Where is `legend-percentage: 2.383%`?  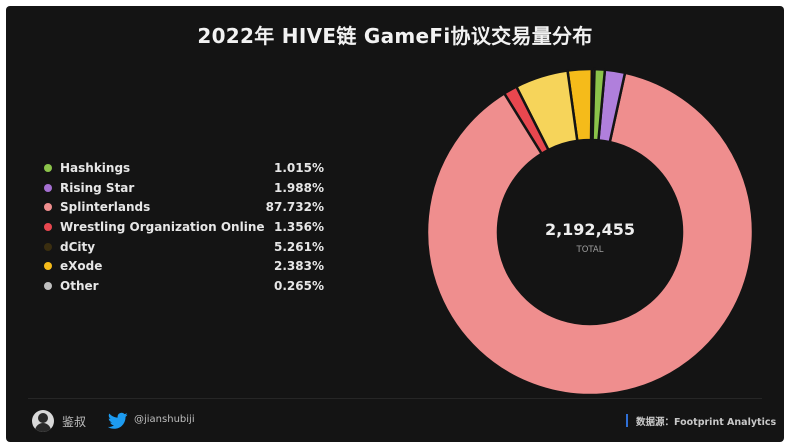 legend-percentage: 2.383% is located at coordinates (299, 266).